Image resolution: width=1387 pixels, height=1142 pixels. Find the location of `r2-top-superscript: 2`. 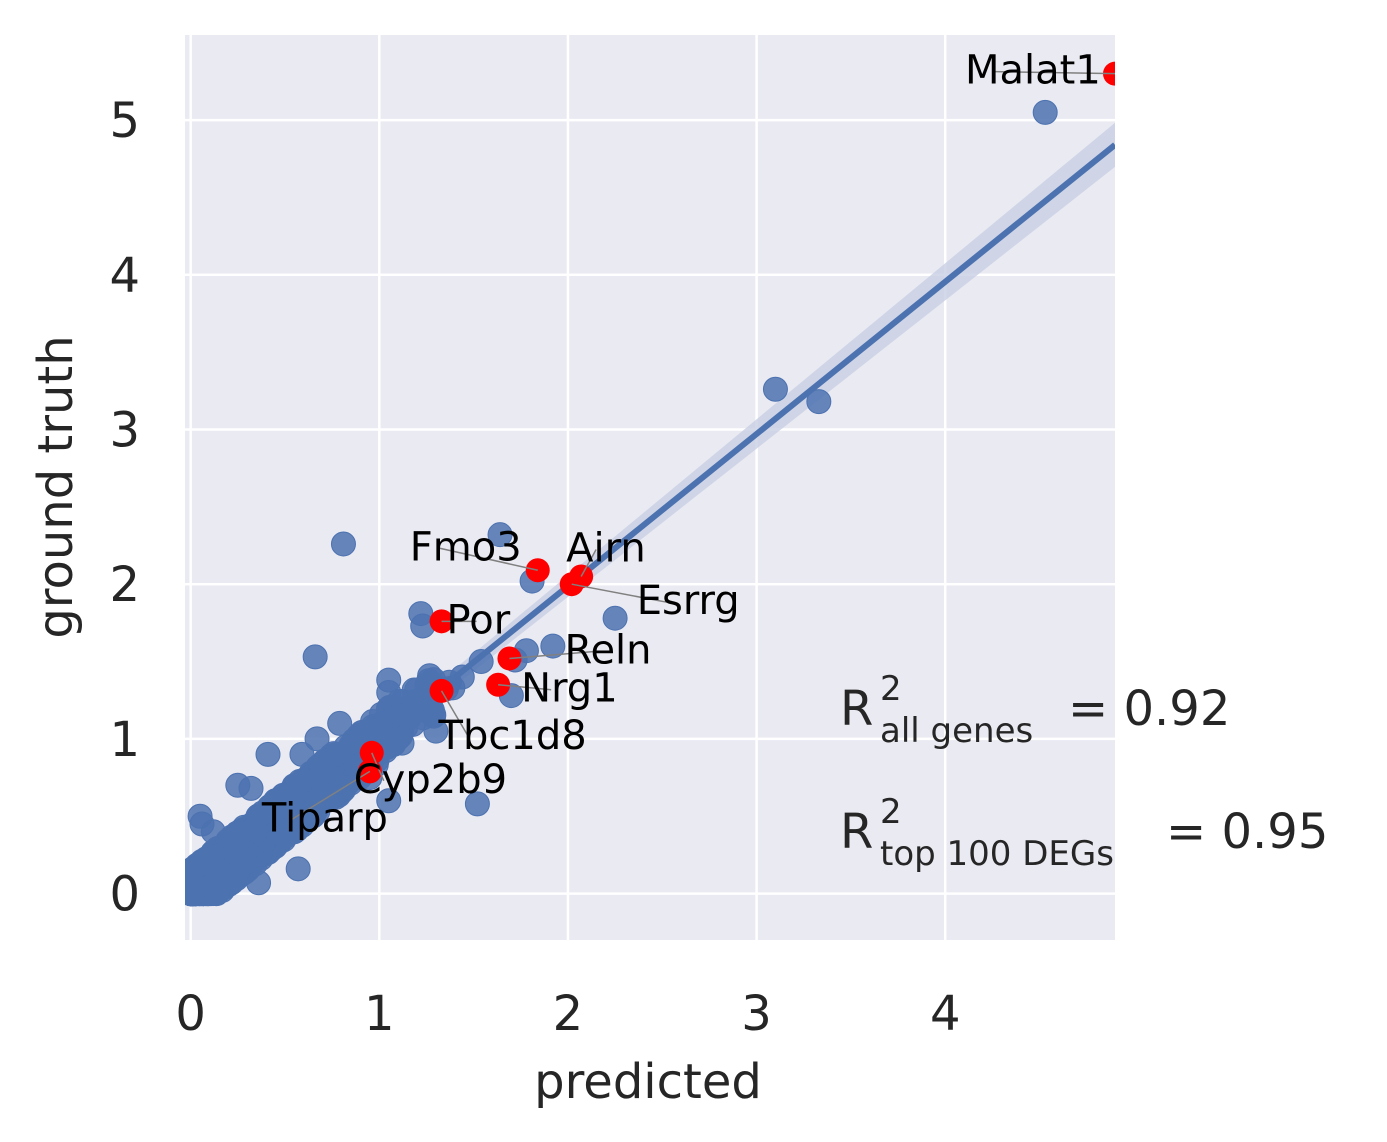

r2-top-superscript: 2 is located at coordinates (891, 812).